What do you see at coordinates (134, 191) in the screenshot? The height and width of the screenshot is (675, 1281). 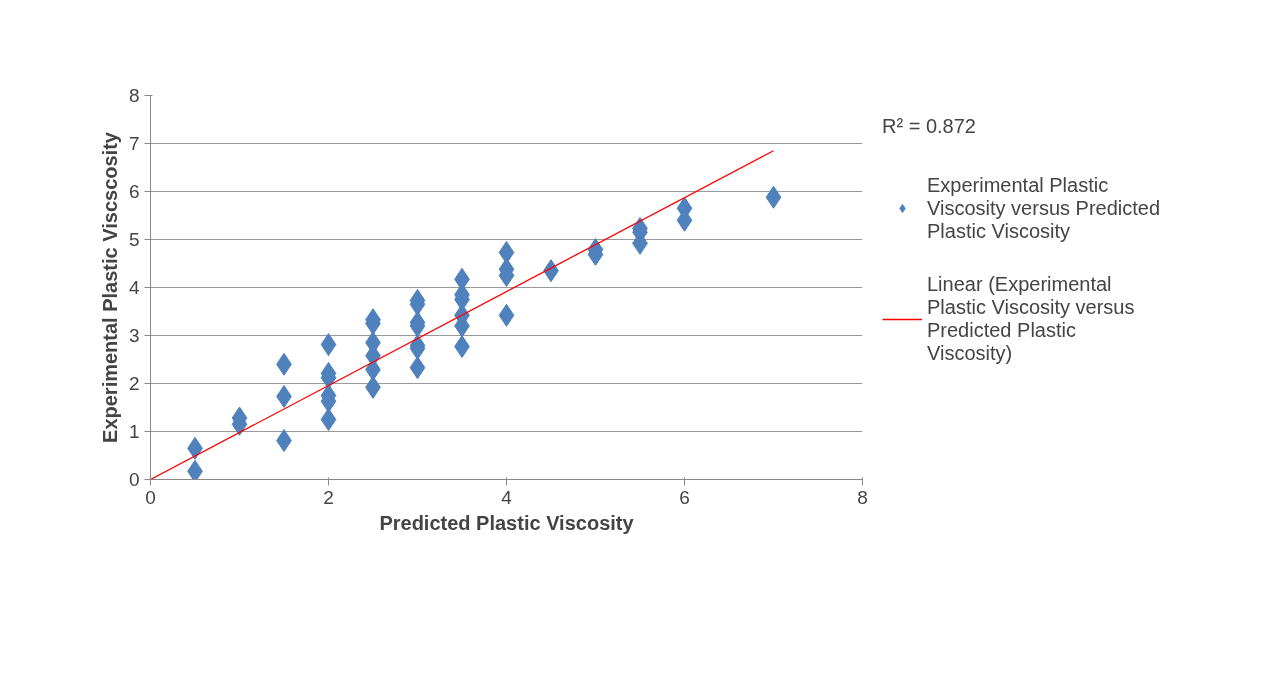 I see `y-tick-label: 6` at bounding box center [134, 191].